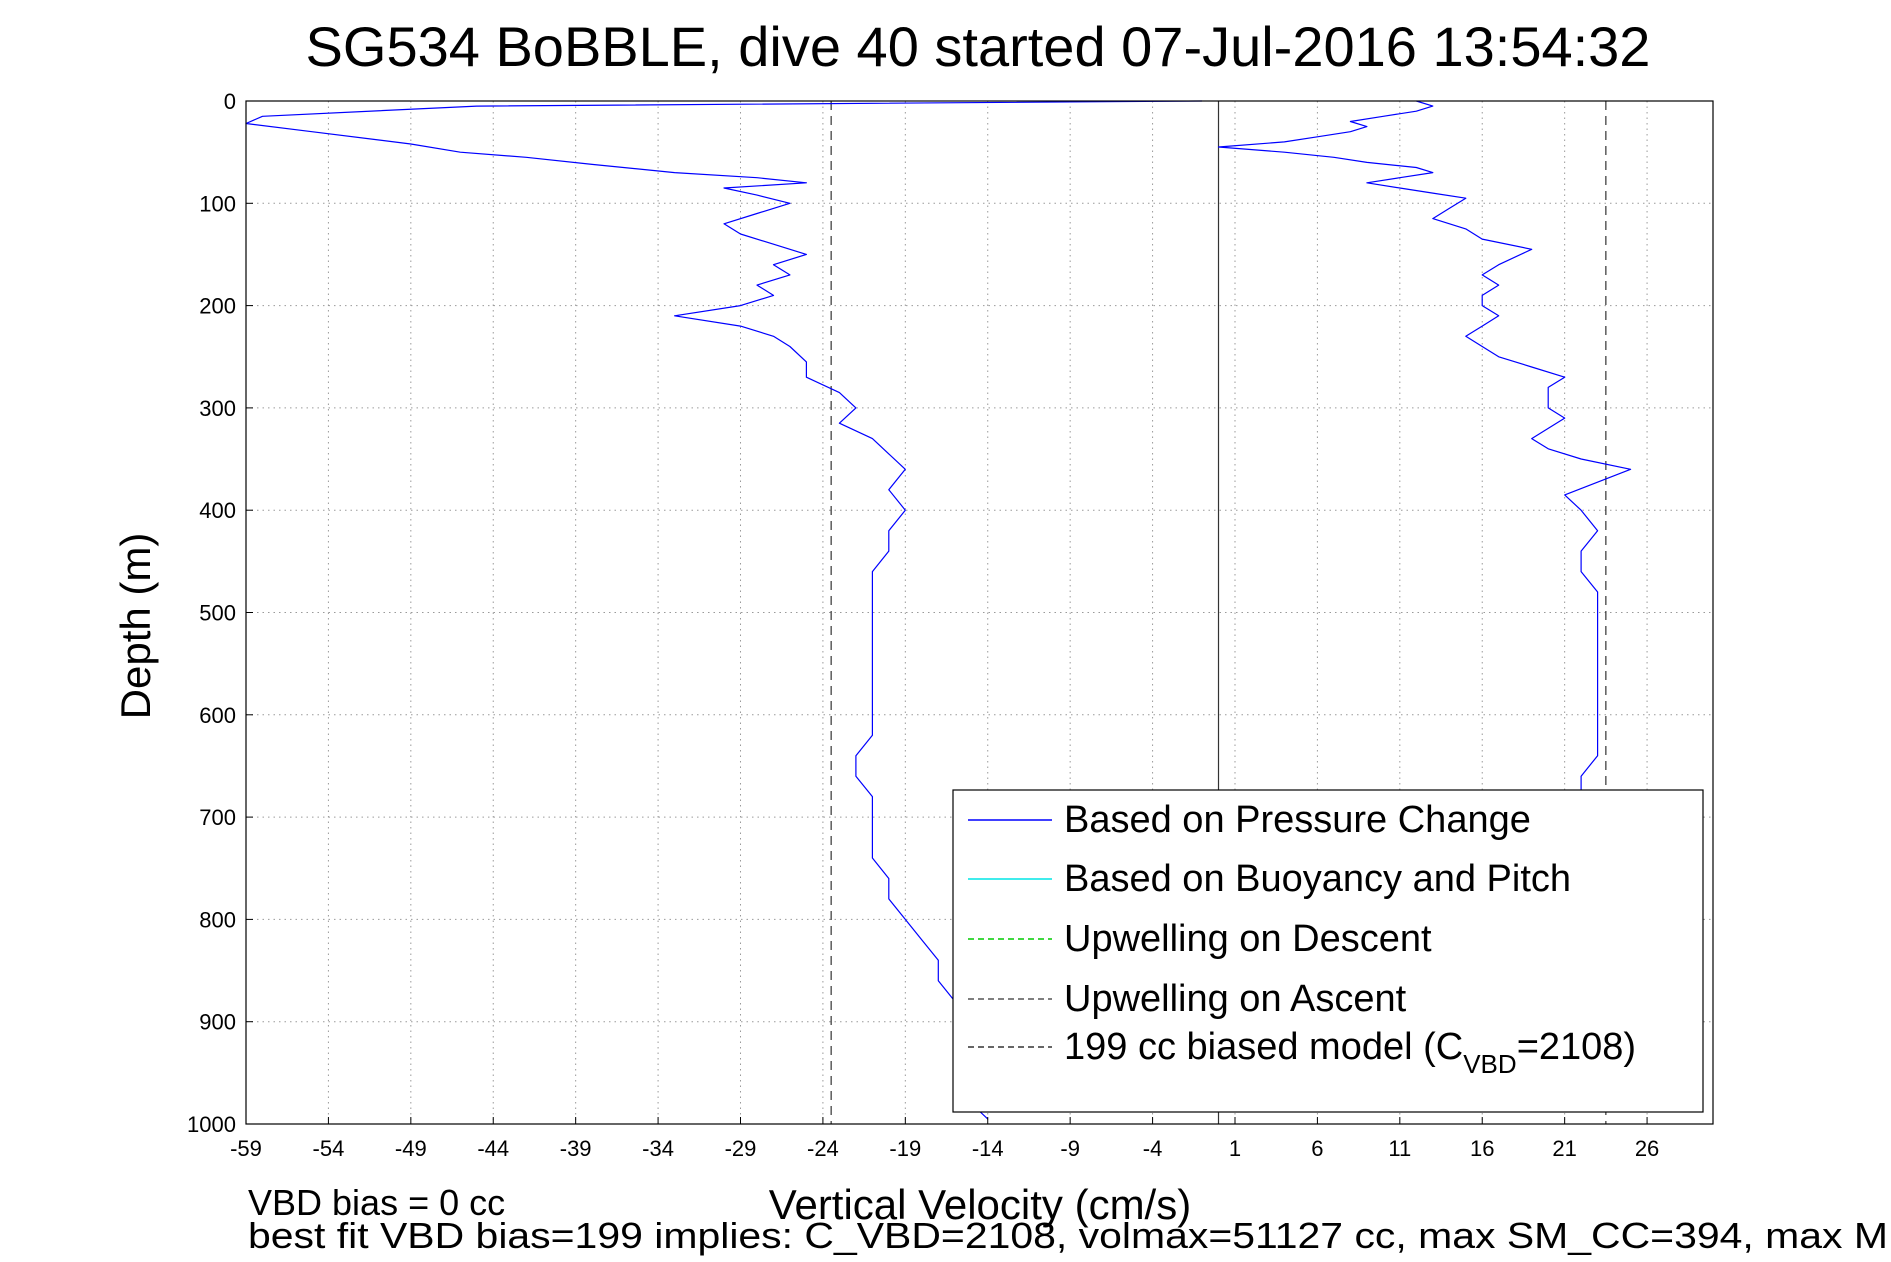  Describe the element at coordinates (376, 1202) in the screenshot. I see `vbd-bias-note: VBD bias = 0 cc` at that location.